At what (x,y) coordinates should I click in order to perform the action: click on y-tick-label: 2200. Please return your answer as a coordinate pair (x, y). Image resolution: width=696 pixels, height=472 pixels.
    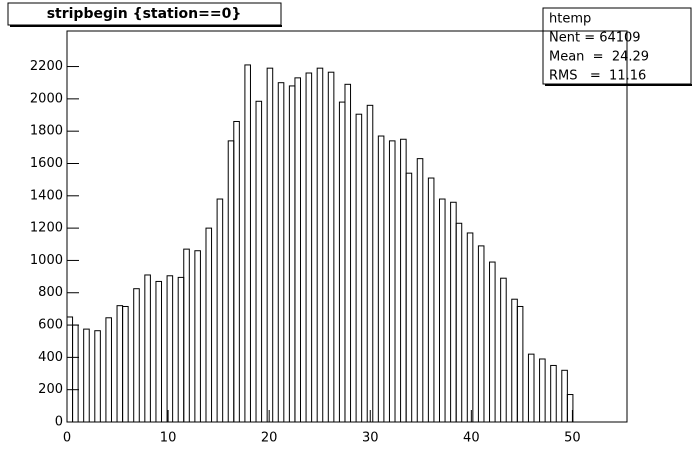
    Looking at the image, I should click on (46, 66).